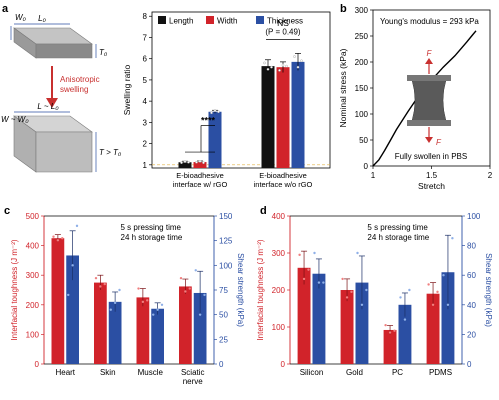  I want to click on y-axis-label: Nominal stress (kPa), so click(343, 87).